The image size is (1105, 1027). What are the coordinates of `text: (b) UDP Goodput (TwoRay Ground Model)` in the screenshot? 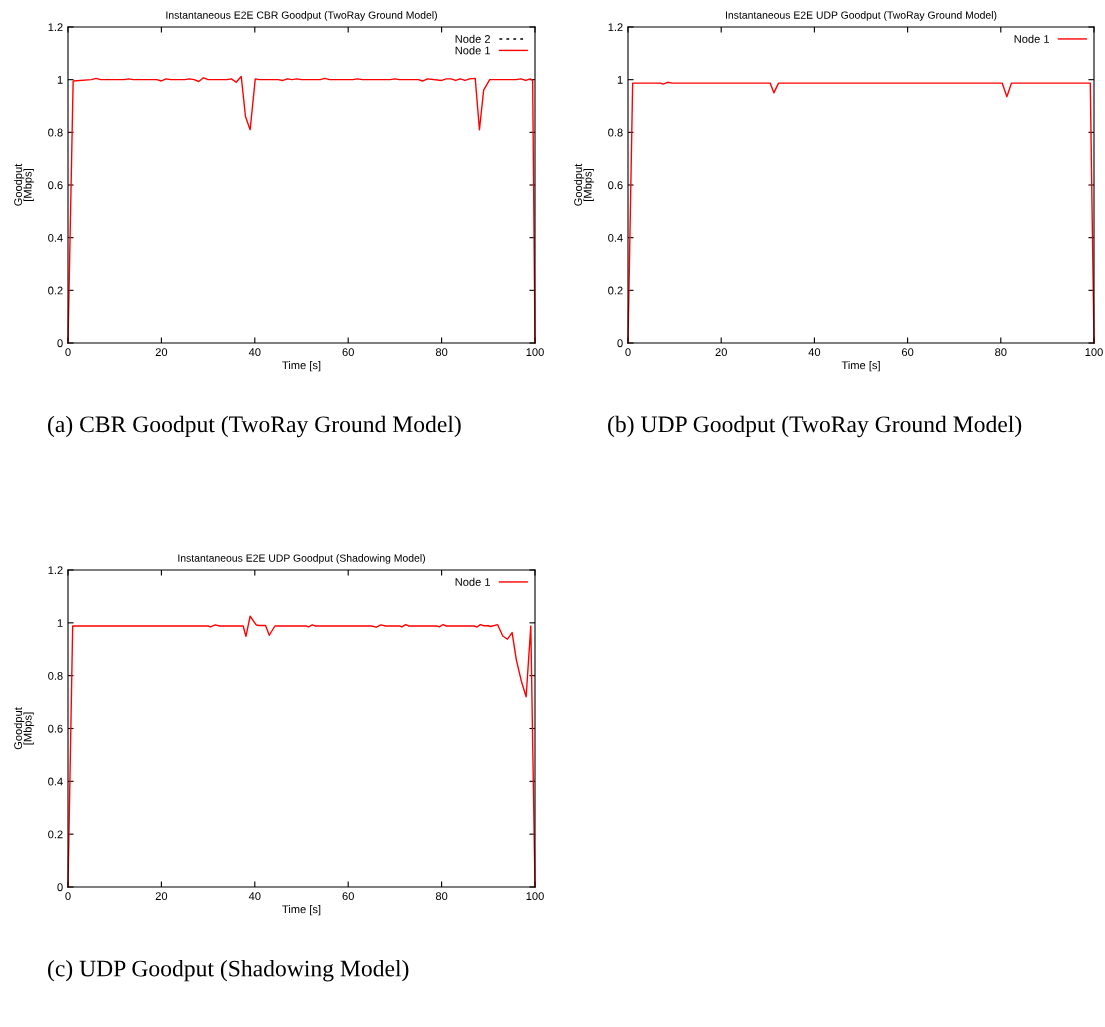 It's located at (815, 426).